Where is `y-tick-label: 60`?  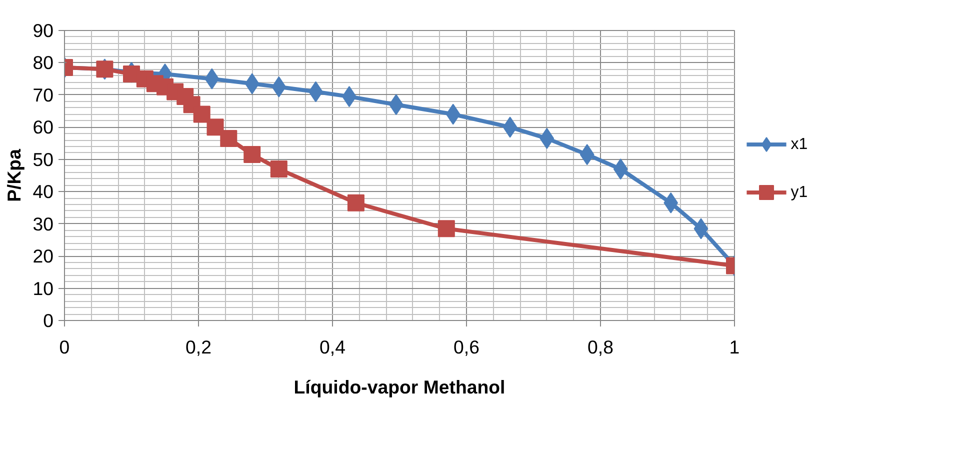
y-tick-label: 60 is located at coordinates (43, 127).